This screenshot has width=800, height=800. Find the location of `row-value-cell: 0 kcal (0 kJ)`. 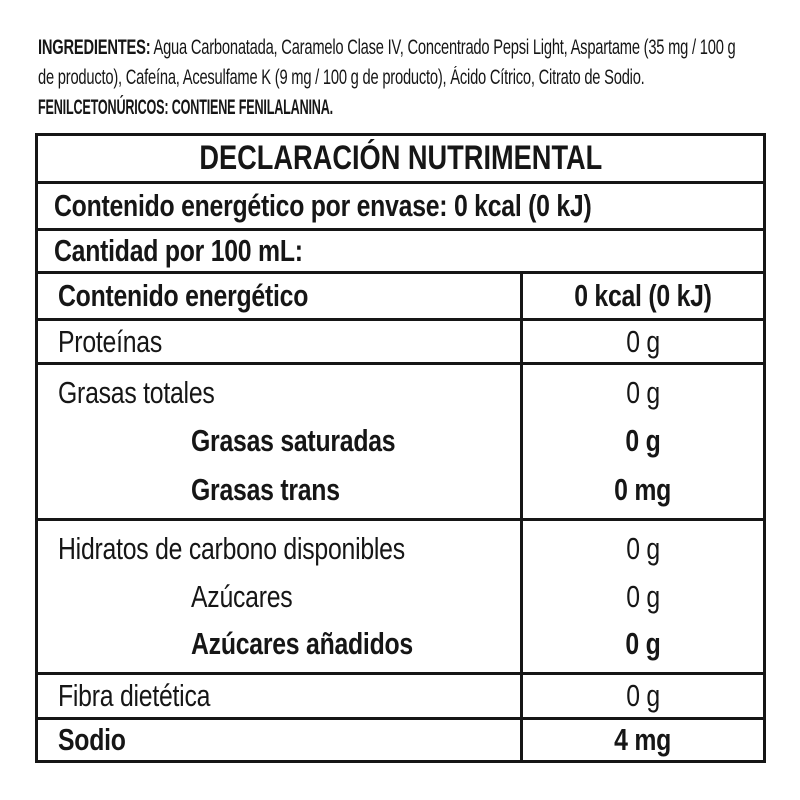

row-value-cell: 0 kcal (0 kJ) is located at coordinates (643, 296).